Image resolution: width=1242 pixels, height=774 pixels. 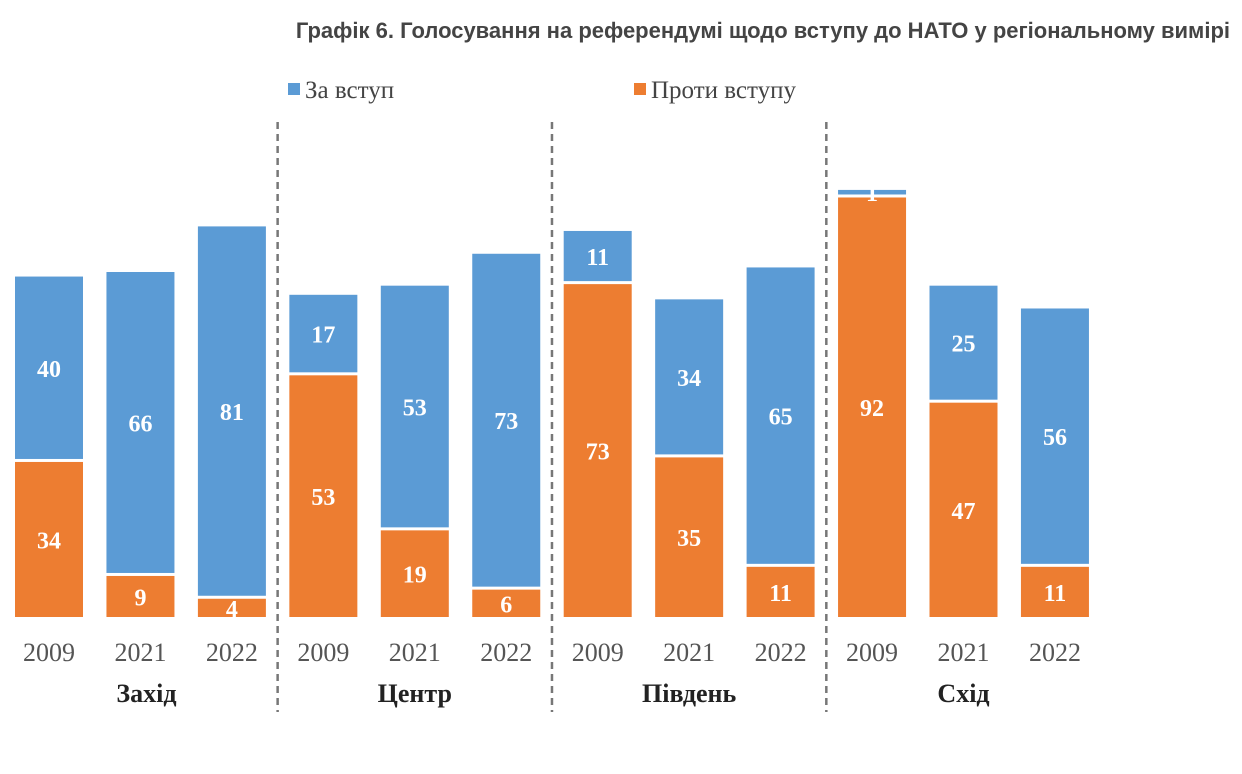 I want to click on region-label: Південь, so click(x=689, y=693).